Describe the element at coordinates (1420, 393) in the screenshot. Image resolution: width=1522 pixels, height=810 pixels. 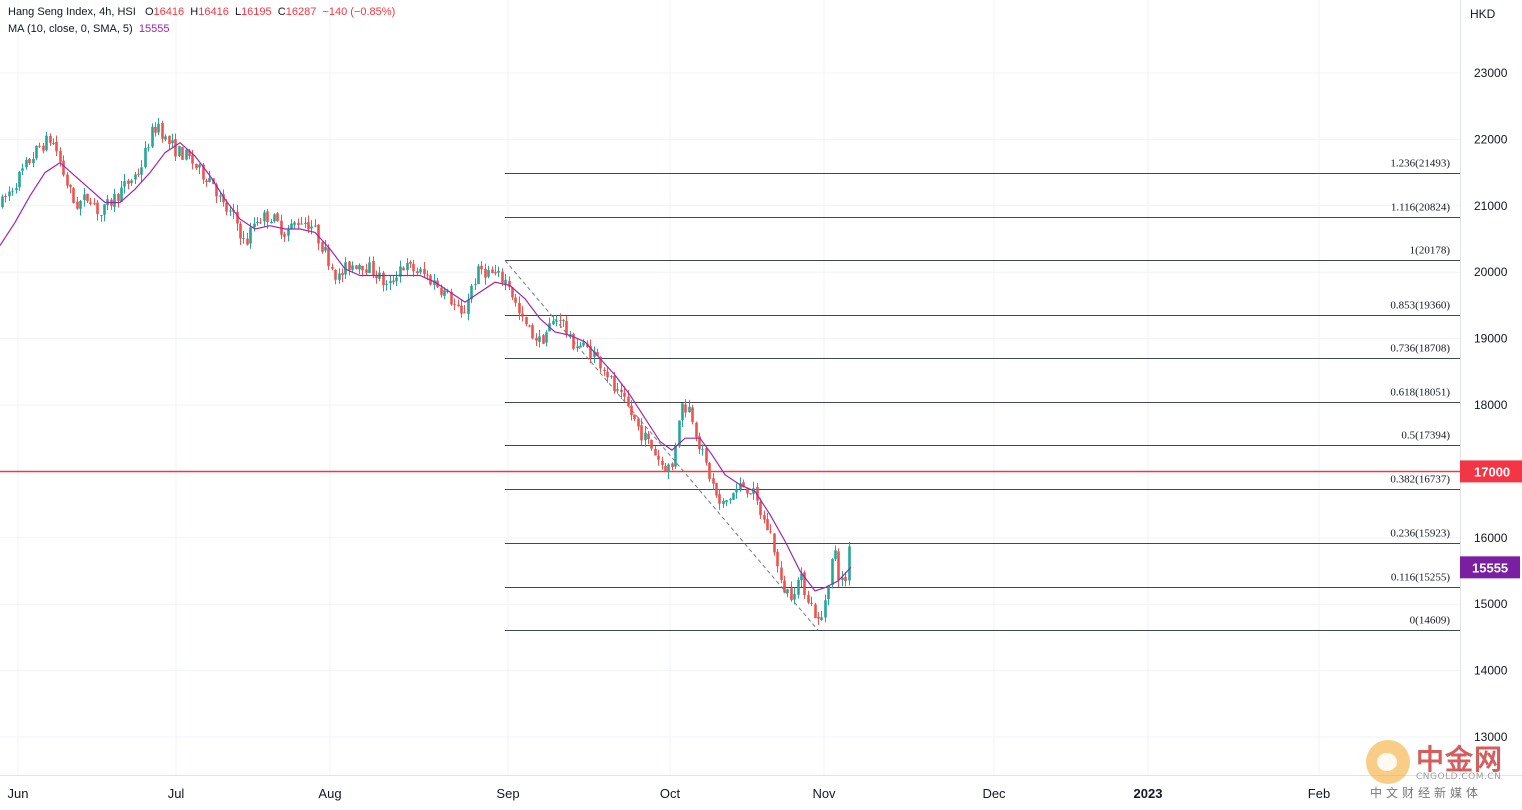
I see `fib-level-label: 0.618(18051)` at that location.